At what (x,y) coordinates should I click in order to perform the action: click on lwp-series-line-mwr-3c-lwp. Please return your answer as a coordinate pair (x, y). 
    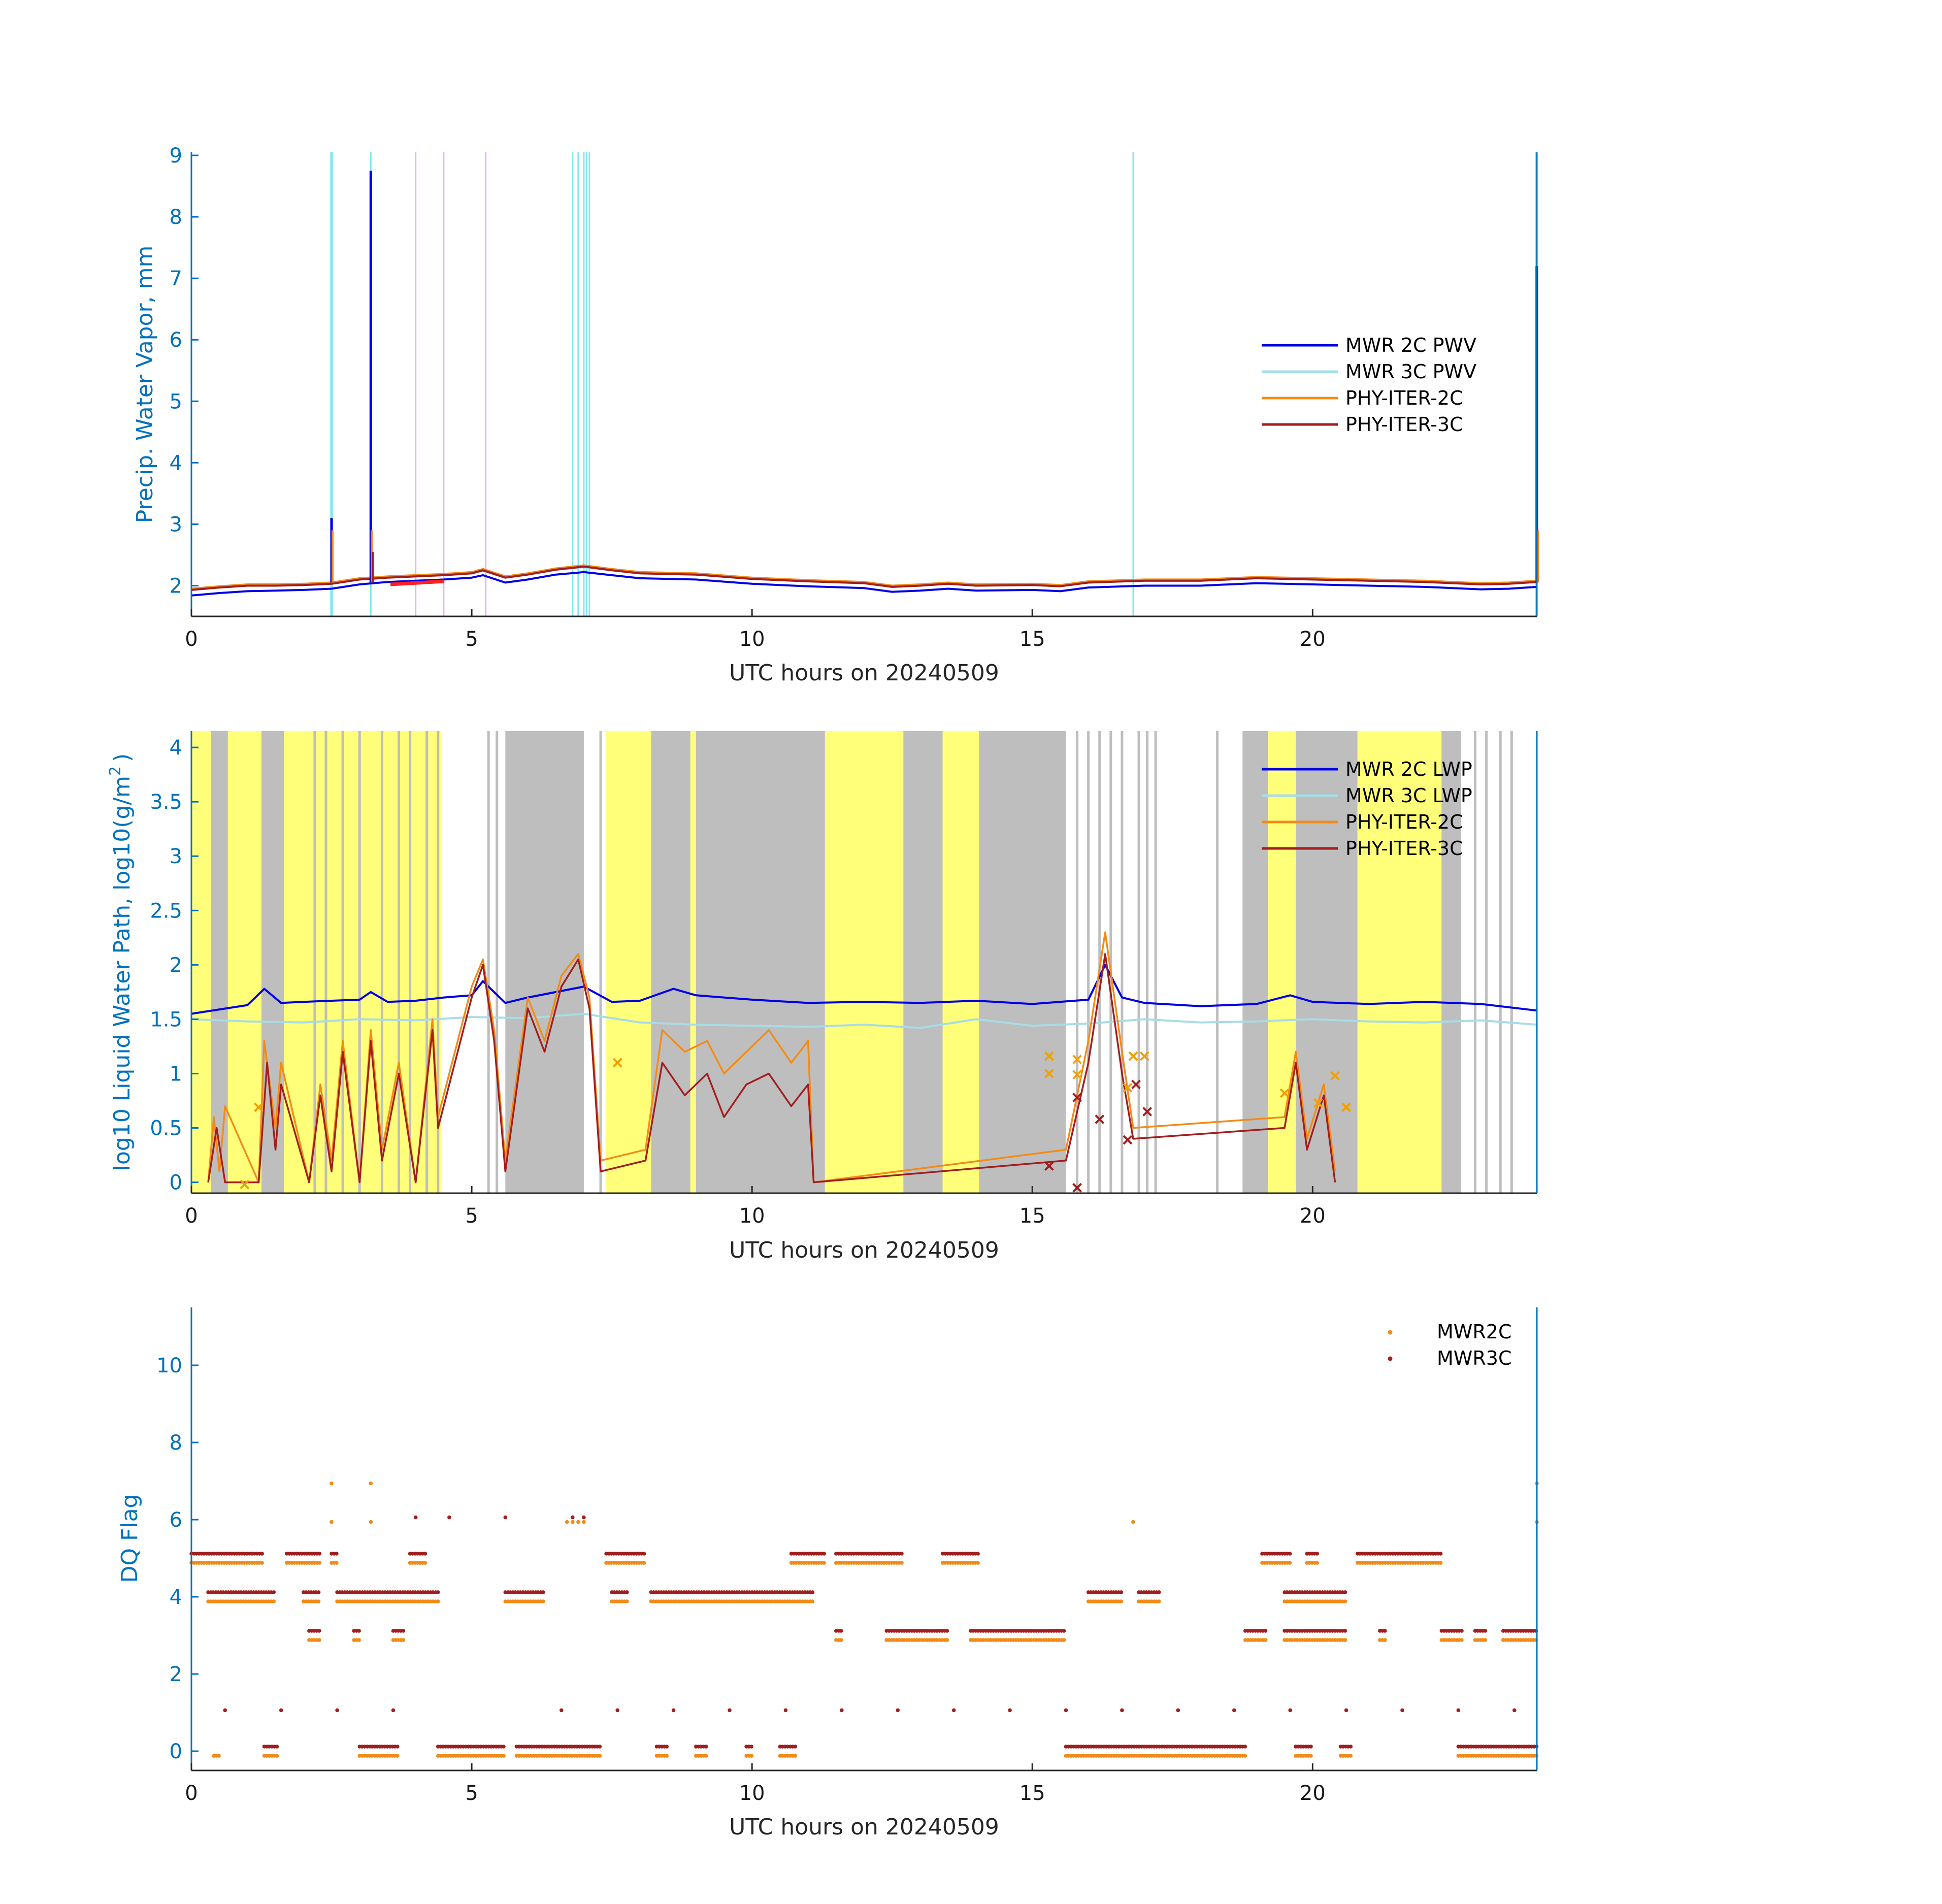
    Looking at the image, I should click on (864, 1021).